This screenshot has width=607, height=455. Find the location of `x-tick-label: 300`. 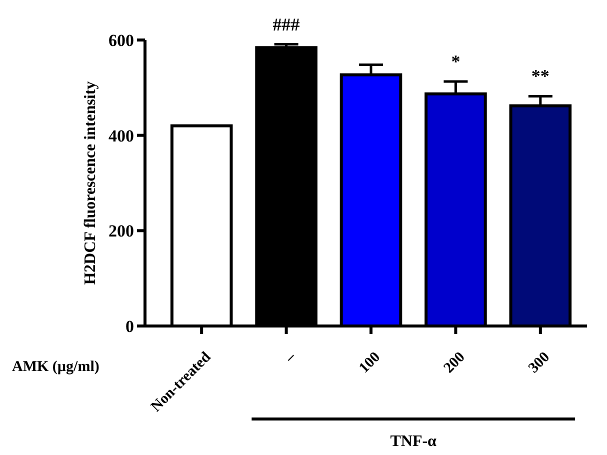

x-tick-label: 300 is located at coordinates (539, 362).